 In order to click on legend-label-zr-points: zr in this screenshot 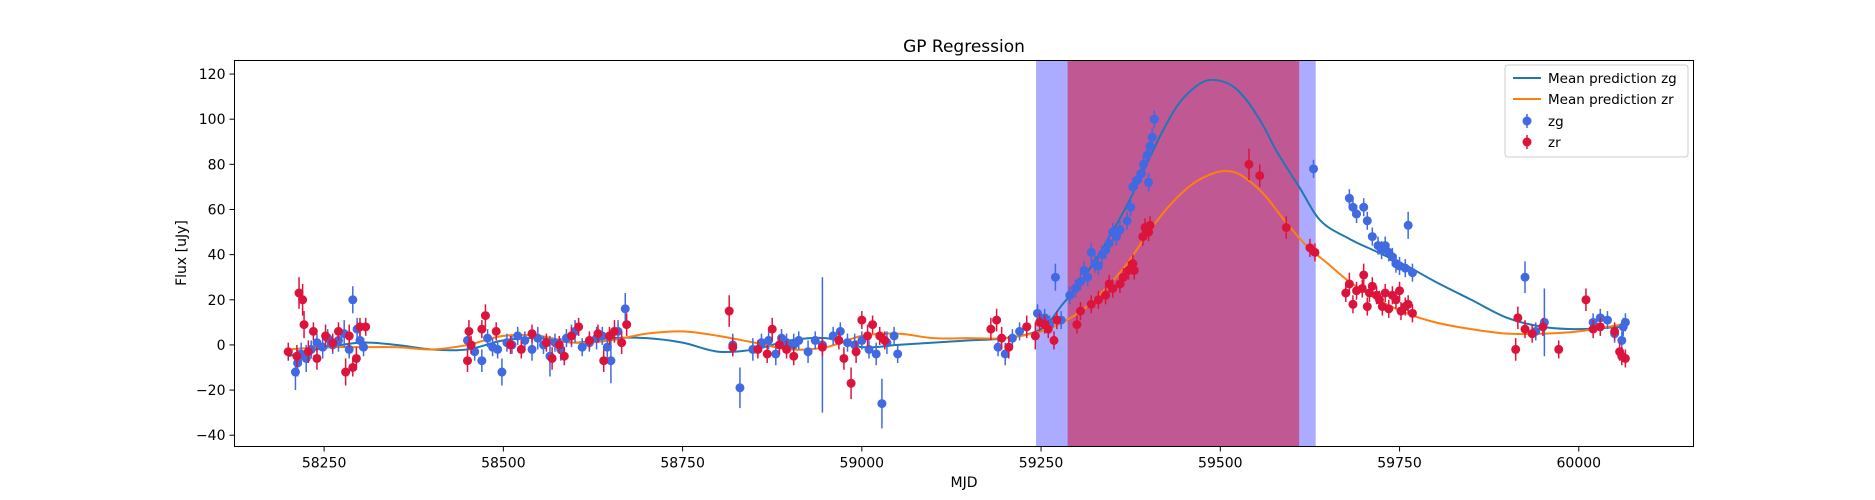, I will do `click(1554, 143)`.